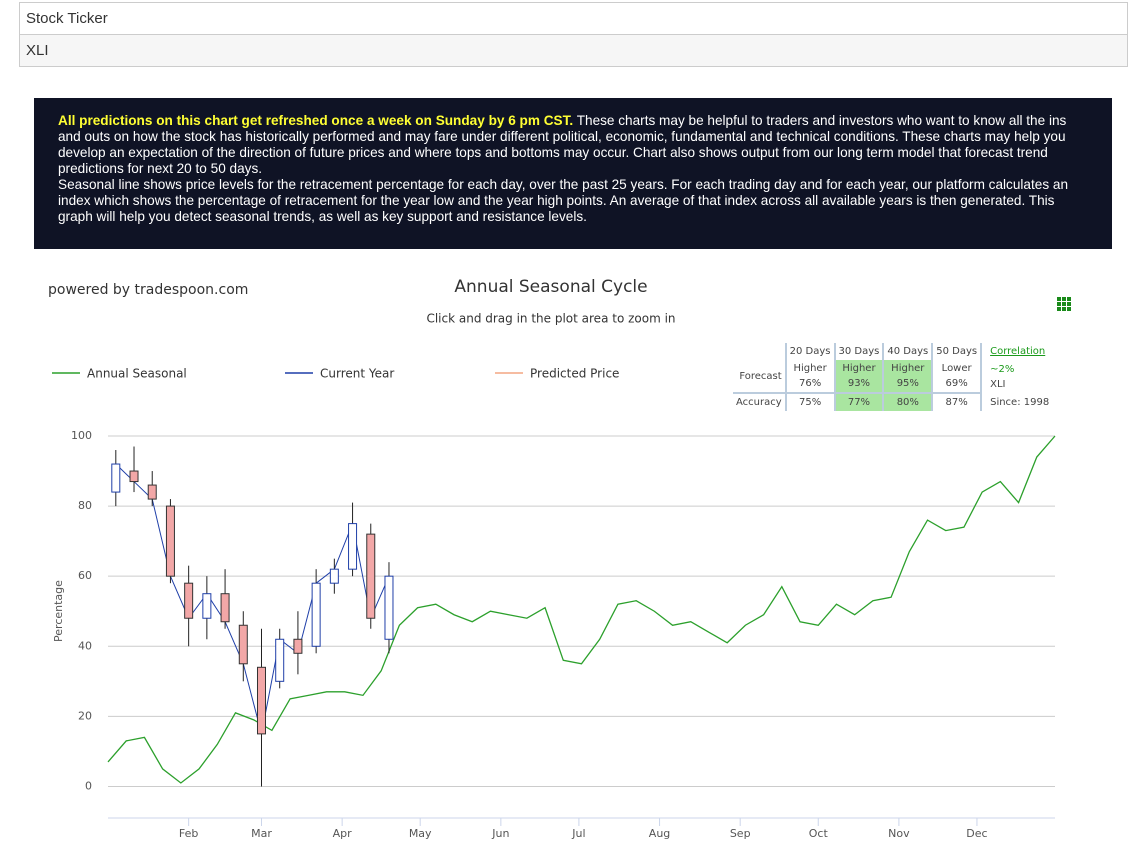 This screenshot has height=848, width=1147. What do you see at coordinates (810, 383) in the screenshot?
I see `forecast-prob: 76%` at bounding box center [810, 383].